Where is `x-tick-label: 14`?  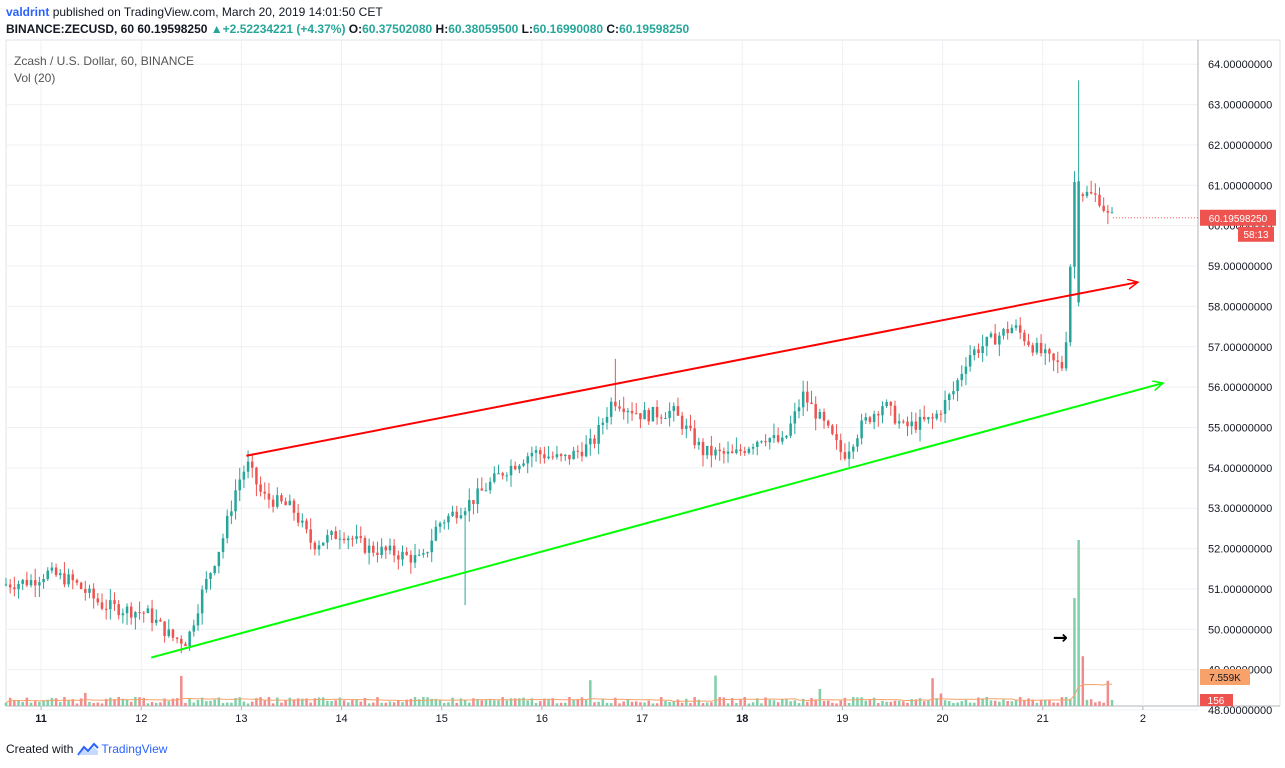 x-tick-label: 14 is located at coordinates (341, 719).